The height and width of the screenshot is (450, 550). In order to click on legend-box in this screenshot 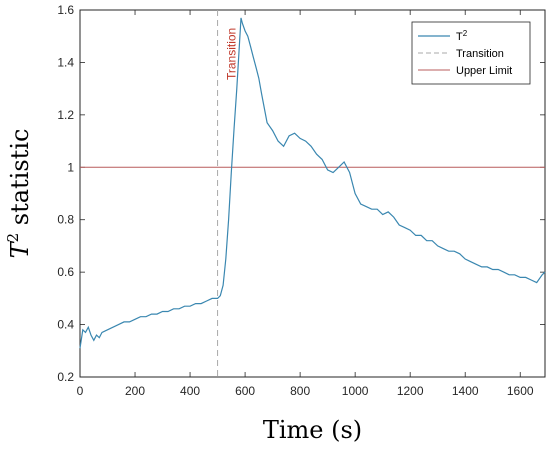, I will do `click(471, 53)`.